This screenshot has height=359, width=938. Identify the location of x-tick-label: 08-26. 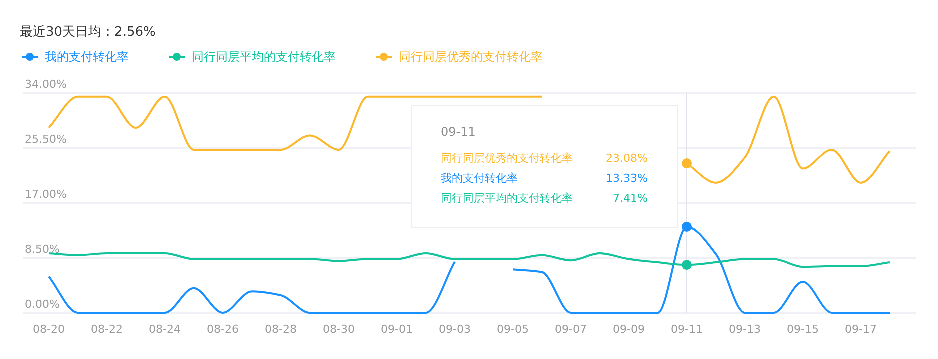
(223, 329).